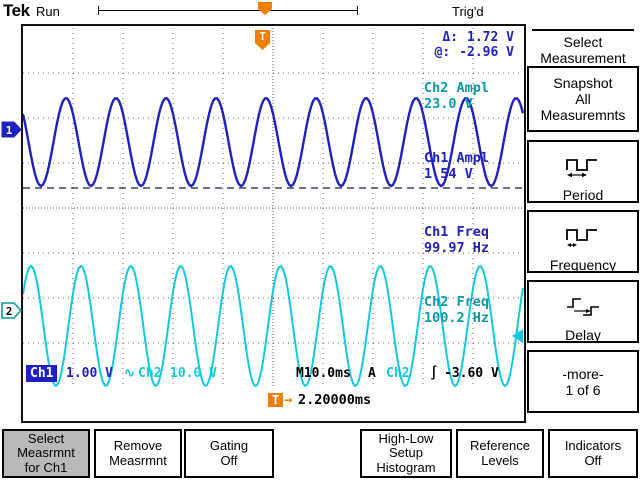  I want to click on measurement-ch2-freq: Ch2 Freq 100.2 Hz, so click(457, 310).